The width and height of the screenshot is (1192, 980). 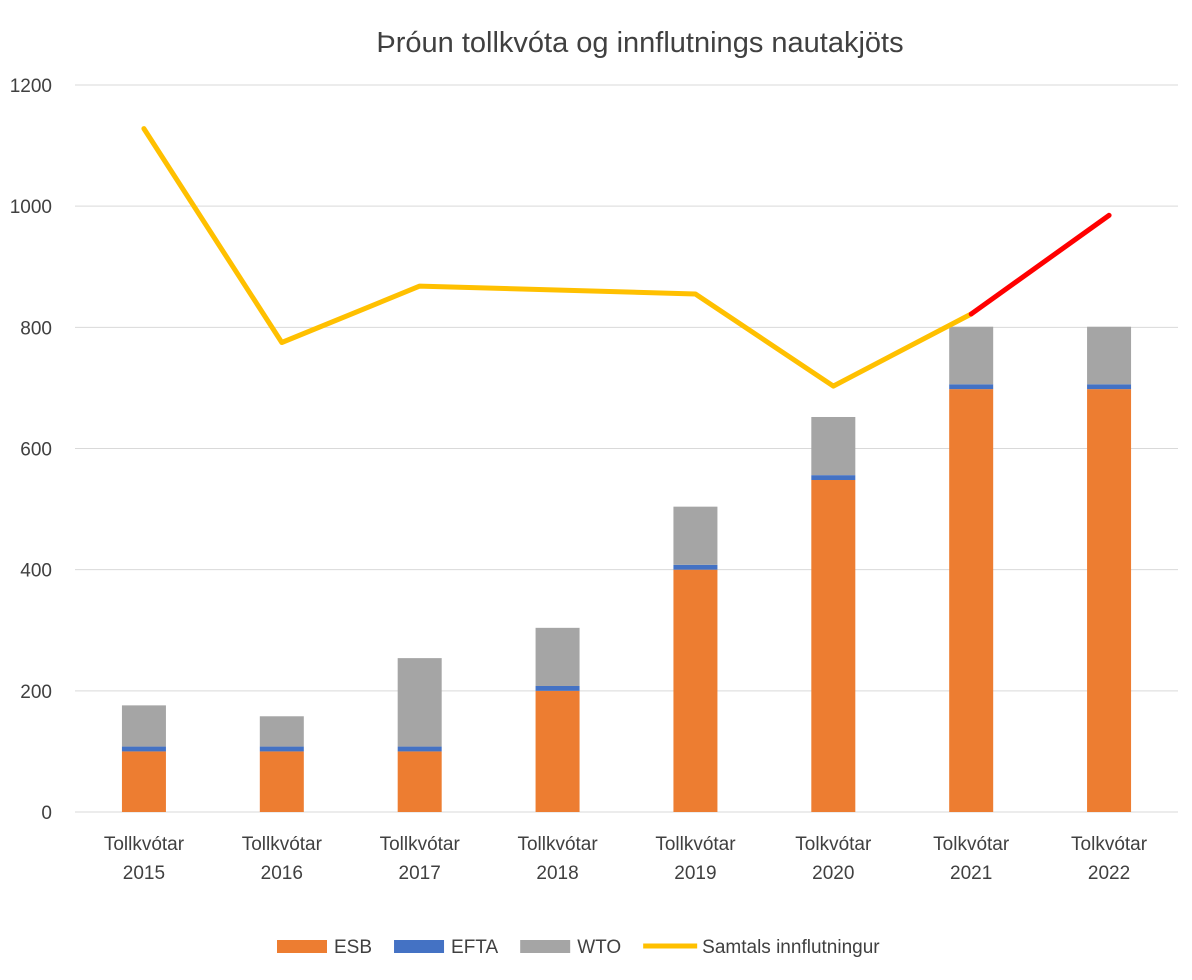 What do you see at coordinates (36, 571) in the screenshot?
I see `y-tick-label-400: 400` at bounding box center [36, 571].